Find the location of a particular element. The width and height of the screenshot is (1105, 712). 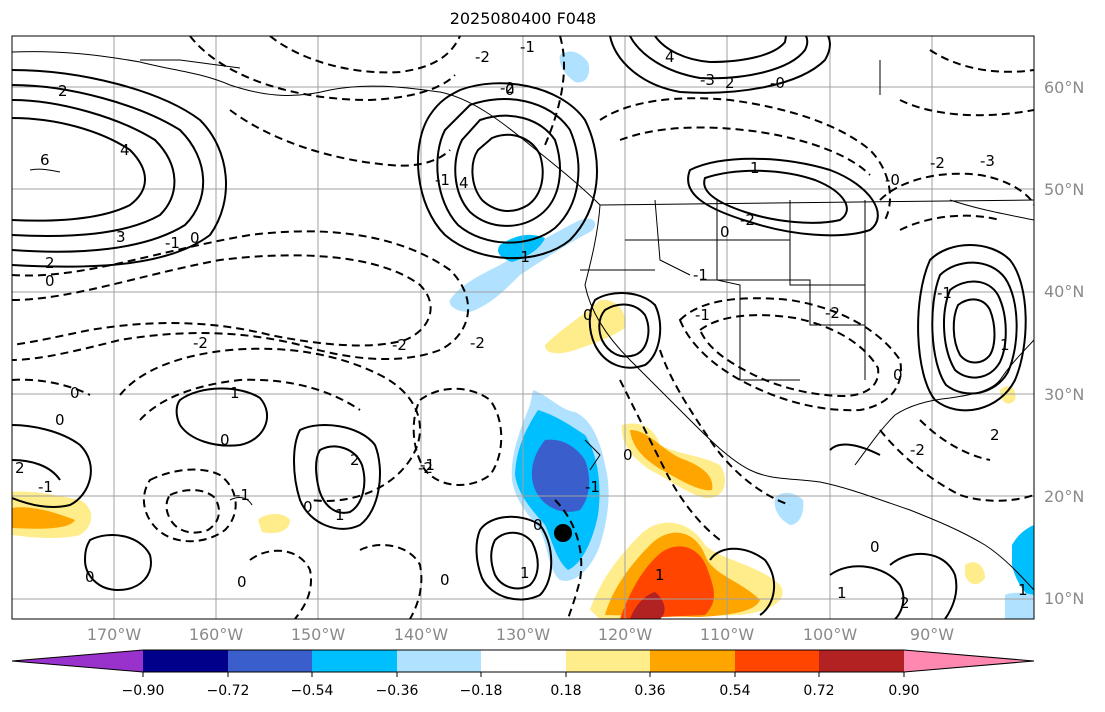

lon-label-120w: 120°W is located at coordinates (625, 634).